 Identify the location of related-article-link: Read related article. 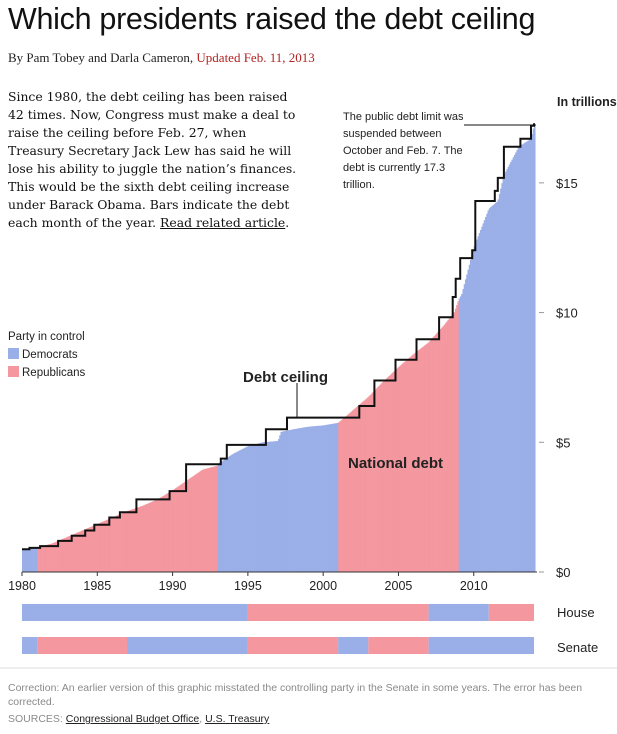
(223, 222).